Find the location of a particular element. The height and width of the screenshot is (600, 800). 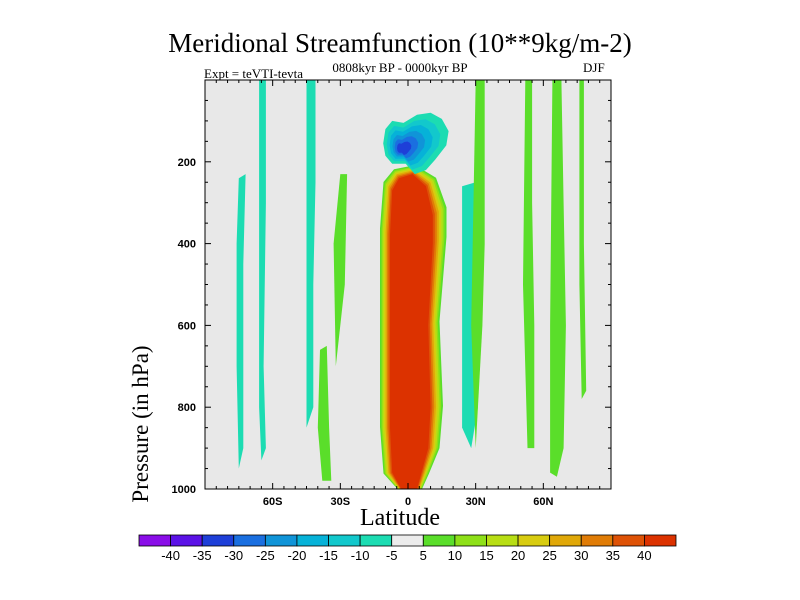

colorbar-label: -25 is located at coordinates (265, 555).